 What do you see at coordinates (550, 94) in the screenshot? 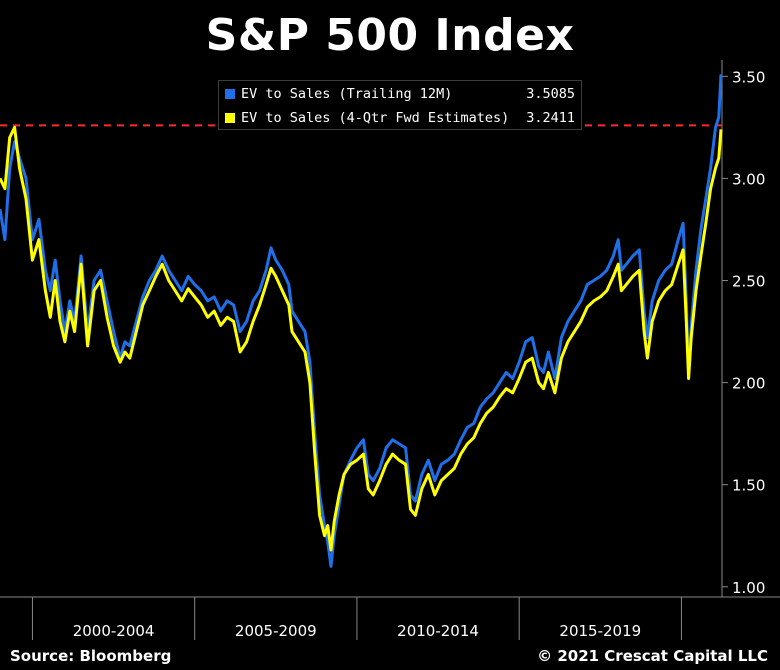
I see `legend-value: 3.5085` at bounding box center [550, 94].